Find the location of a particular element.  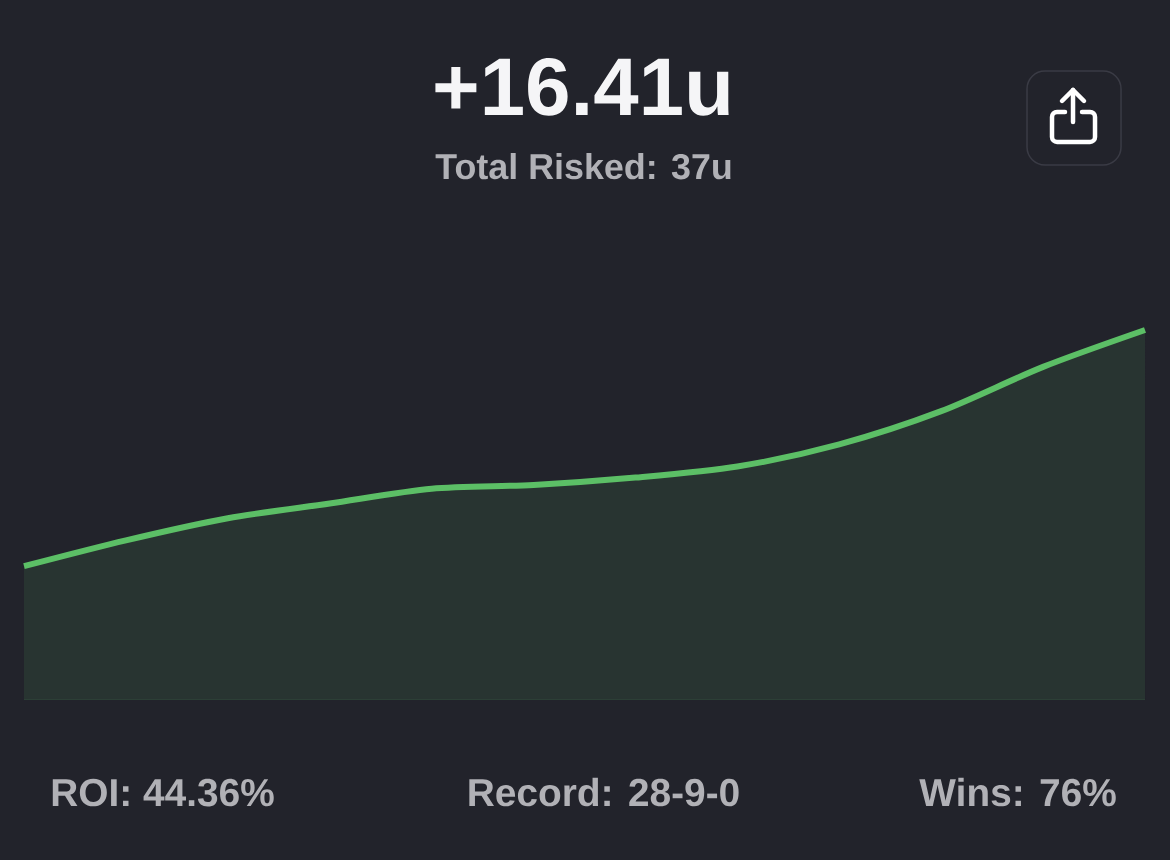

text: Record: 28-9-0 is located at coordinates (604, 792).